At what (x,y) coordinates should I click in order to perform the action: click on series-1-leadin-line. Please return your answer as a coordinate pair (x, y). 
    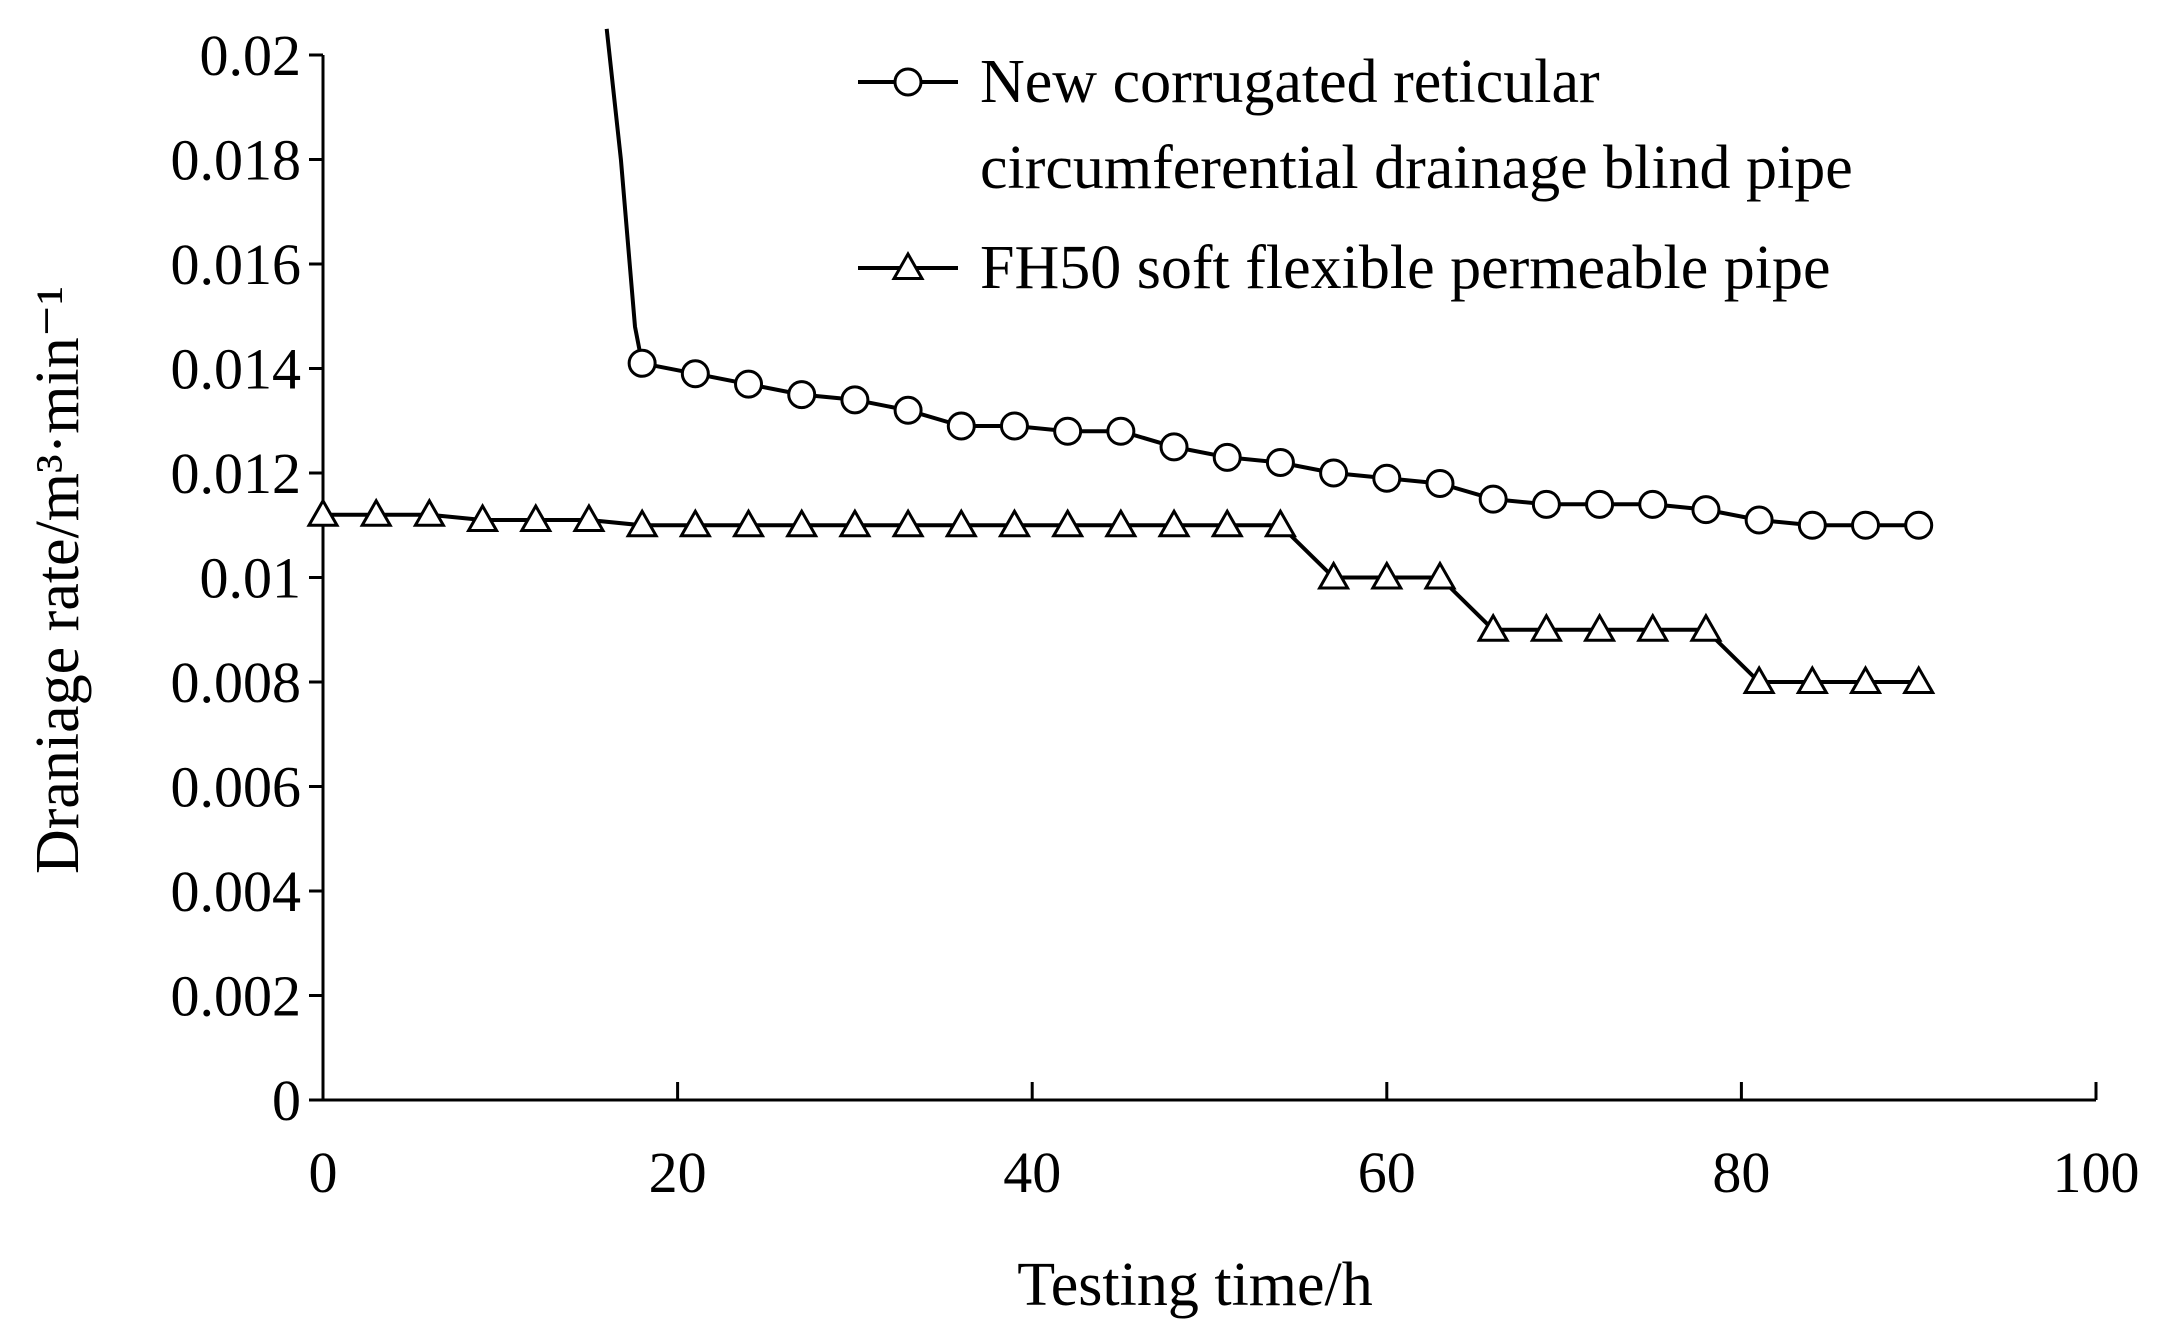
    Looking at the image, I should click on (624, 196).